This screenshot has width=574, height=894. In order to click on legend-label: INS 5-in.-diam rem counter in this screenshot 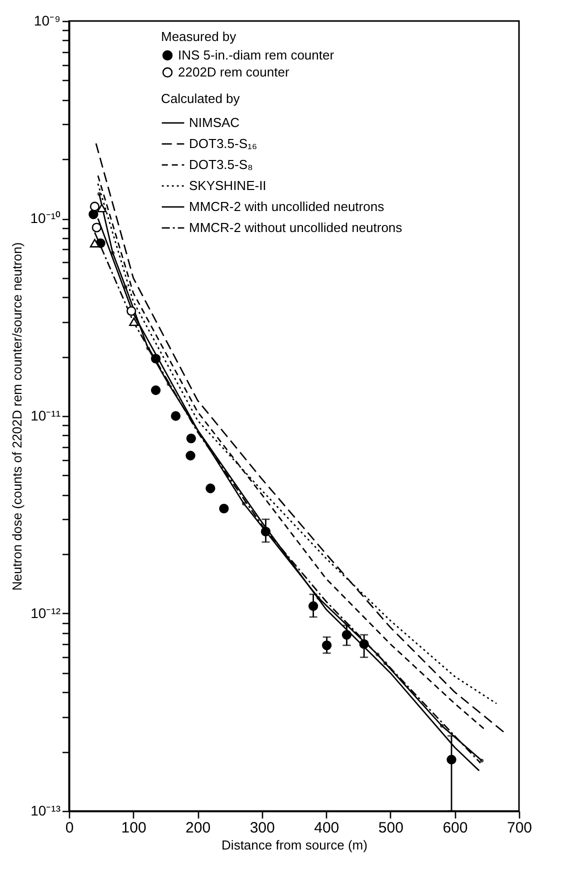, I will do `click(256, 54)`.